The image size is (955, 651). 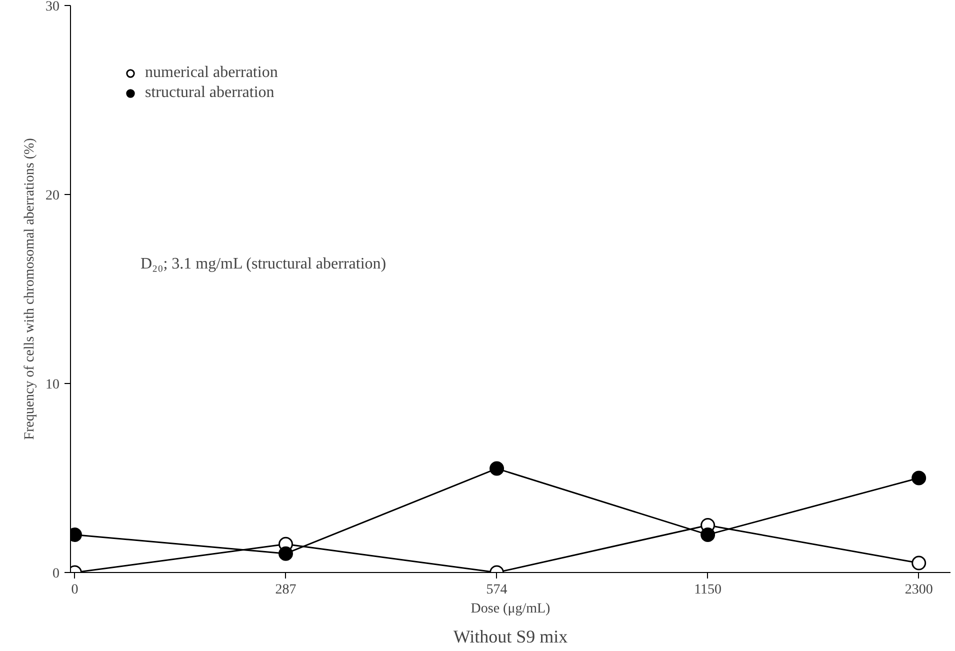 I want to click on y-tick-label: 10, so click(x=53, y=385).